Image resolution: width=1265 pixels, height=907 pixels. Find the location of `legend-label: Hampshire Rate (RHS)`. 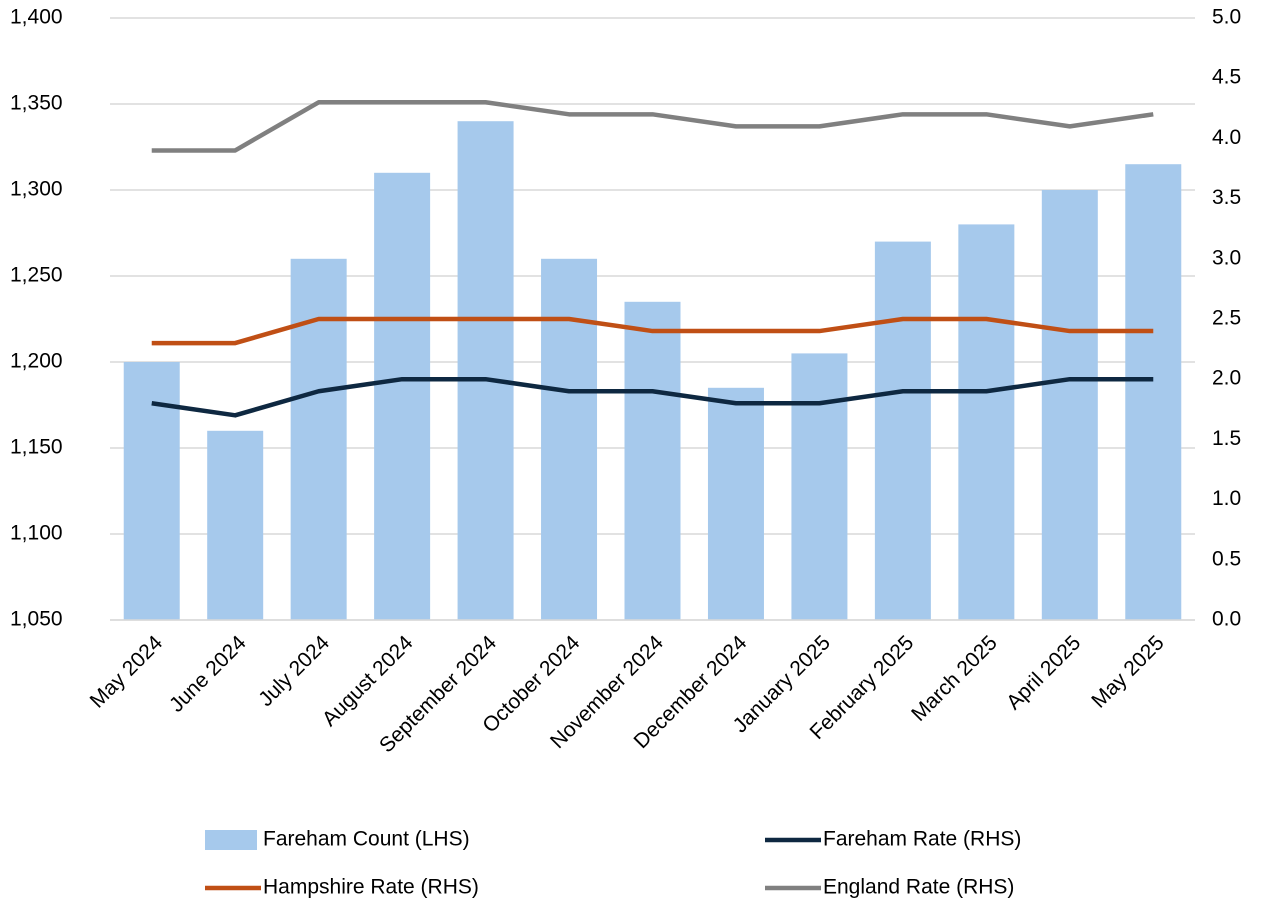

legend-label: Hampshire Rate (RHS) is located at coordinates (371, 887).